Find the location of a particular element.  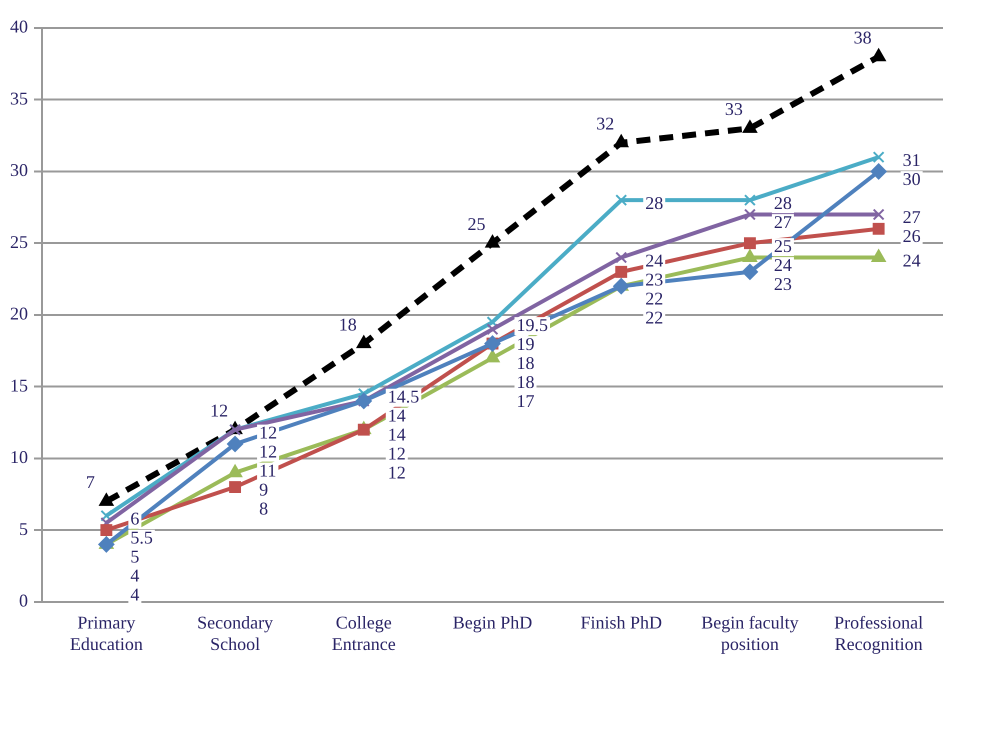

x-tick-label: Primary Education is located at coordinates (106, 633).